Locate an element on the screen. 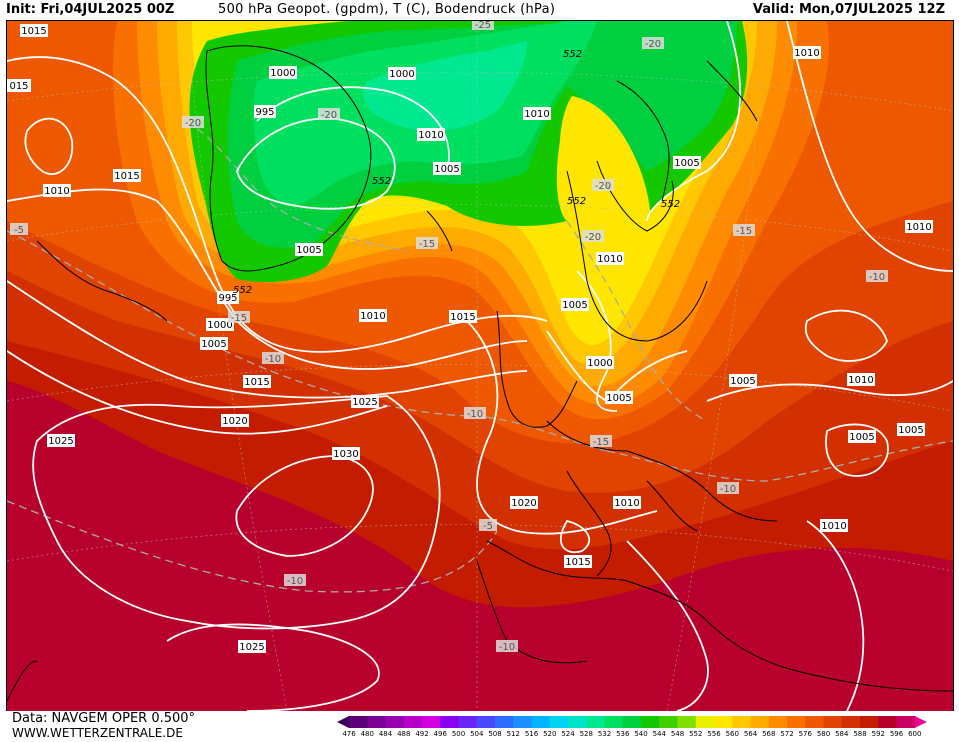 This screenshot has height=742, width=959. legend-tick: 584 is located at coordinates (842, 734).